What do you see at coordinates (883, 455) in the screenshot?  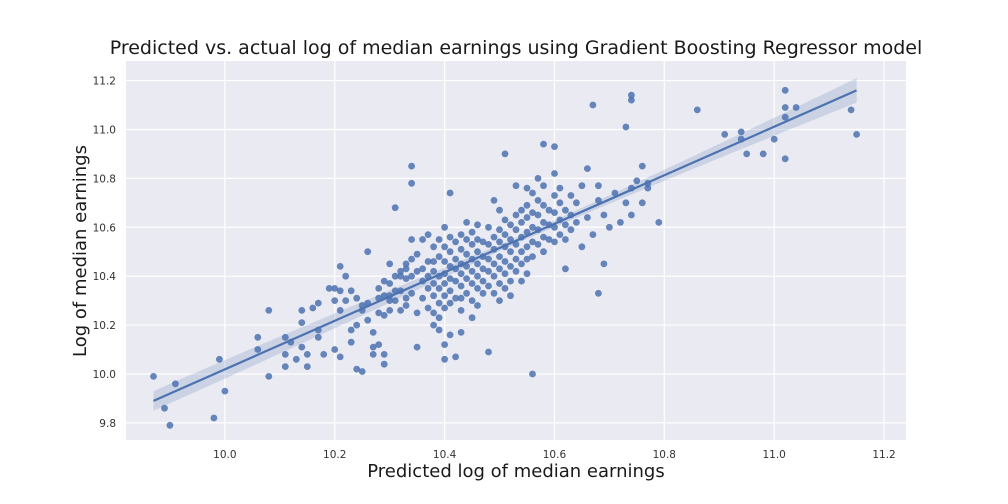 I see `x-tick-label: 11.2` at bounding box center [883, 455].